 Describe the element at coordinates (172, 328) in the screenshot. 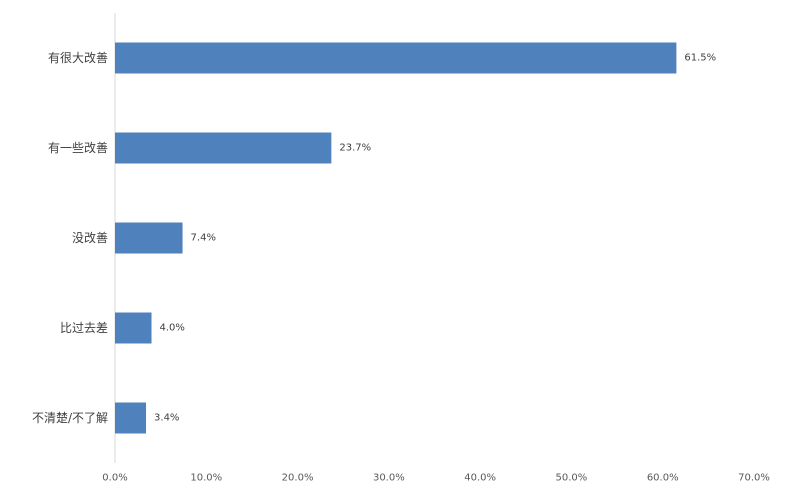

I see `value-label: 4.0%` at that location.